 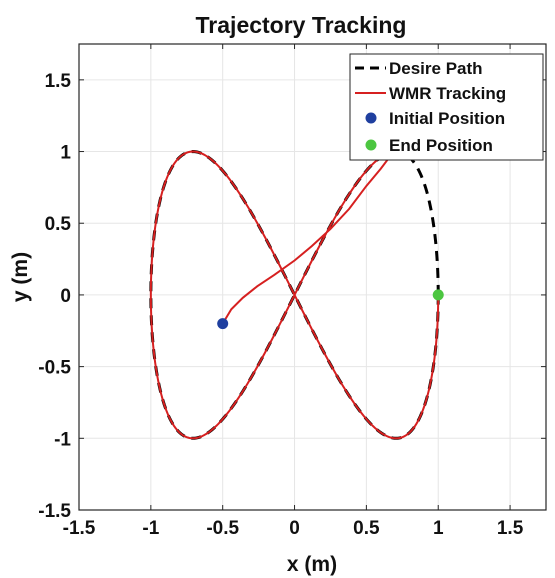 What do you see at coordinates (150, 528) in the screenshot?
I see `x-tick-label: -1` at bounding box center [150, 528].